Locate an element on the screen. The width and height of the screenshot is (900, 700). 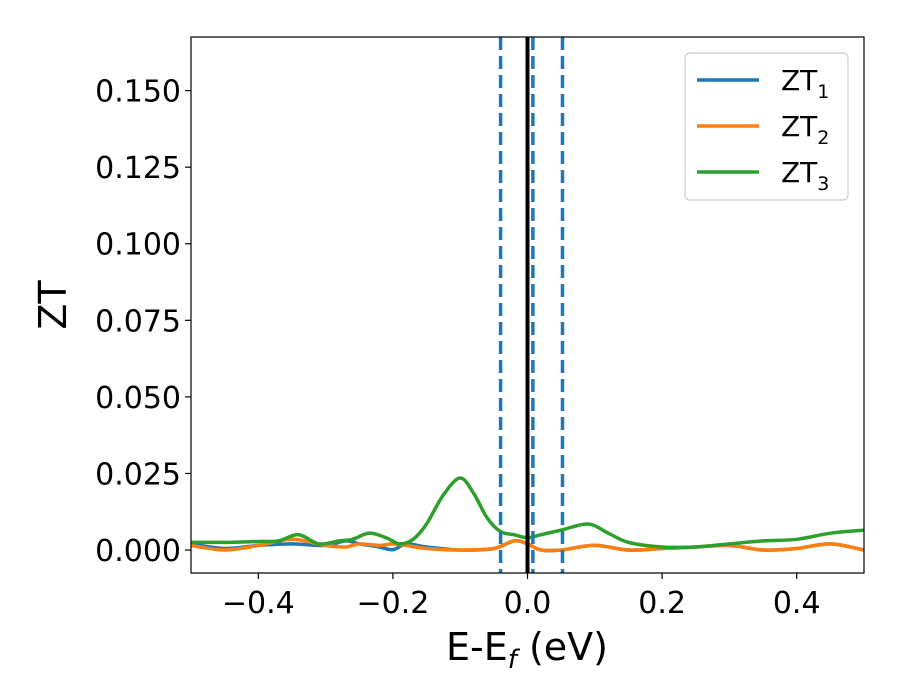
x-axis-title-unit: (eV) is located at coordinates (562, 647).